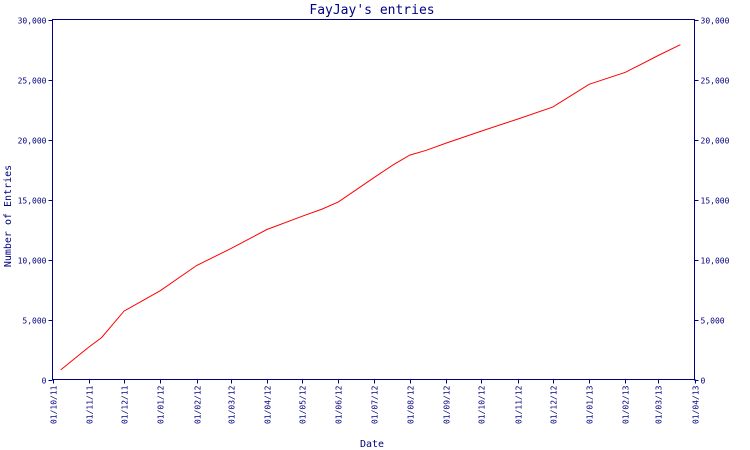  What do you see at coordinates (339, 404) in the screenshot?
I see `x-tick-label: 01/06/12` at bounding box center [339, 404].